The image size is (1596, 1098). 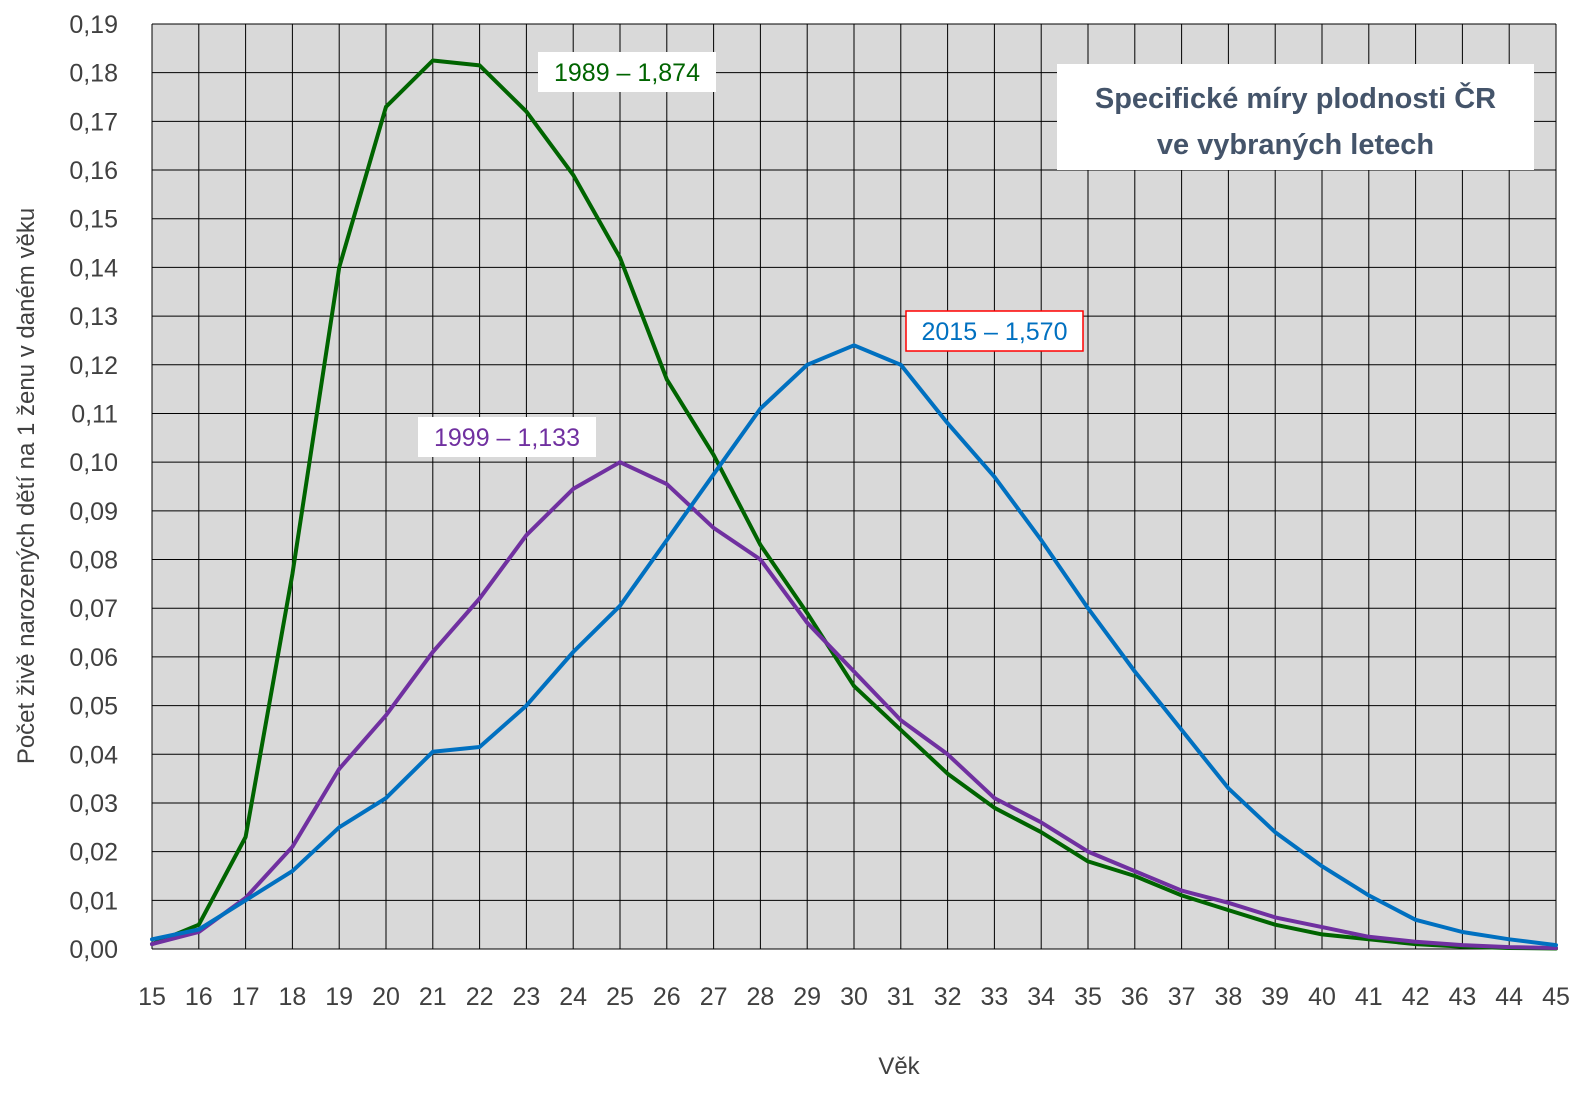 I want to click on x-axis-label: Věk, so click(x=899, y=1066).